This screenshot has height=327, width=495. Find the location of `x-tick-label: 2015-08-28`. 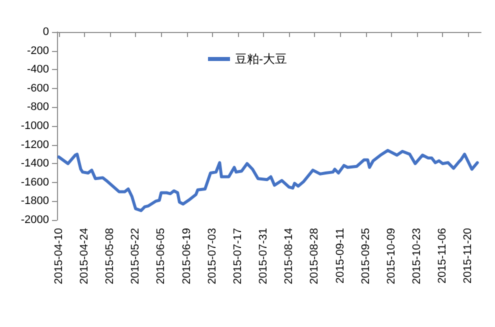

x-tick-label: 2015-08-28 is located at coordinates (314, 256).